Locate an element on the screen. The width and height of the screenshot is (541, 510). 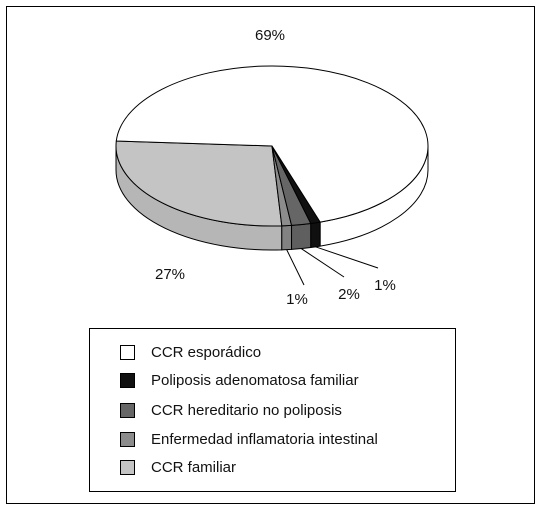
data-label-ccr-esporadico: 69% is located at coordinates (270, 35).